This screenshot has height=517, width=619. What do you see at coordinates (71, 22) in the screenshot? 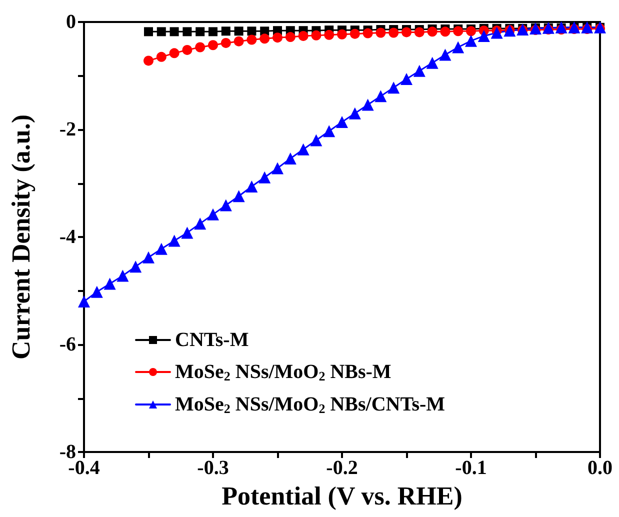
I see `y-tick-label: 0` at bounding box center [71, 22].